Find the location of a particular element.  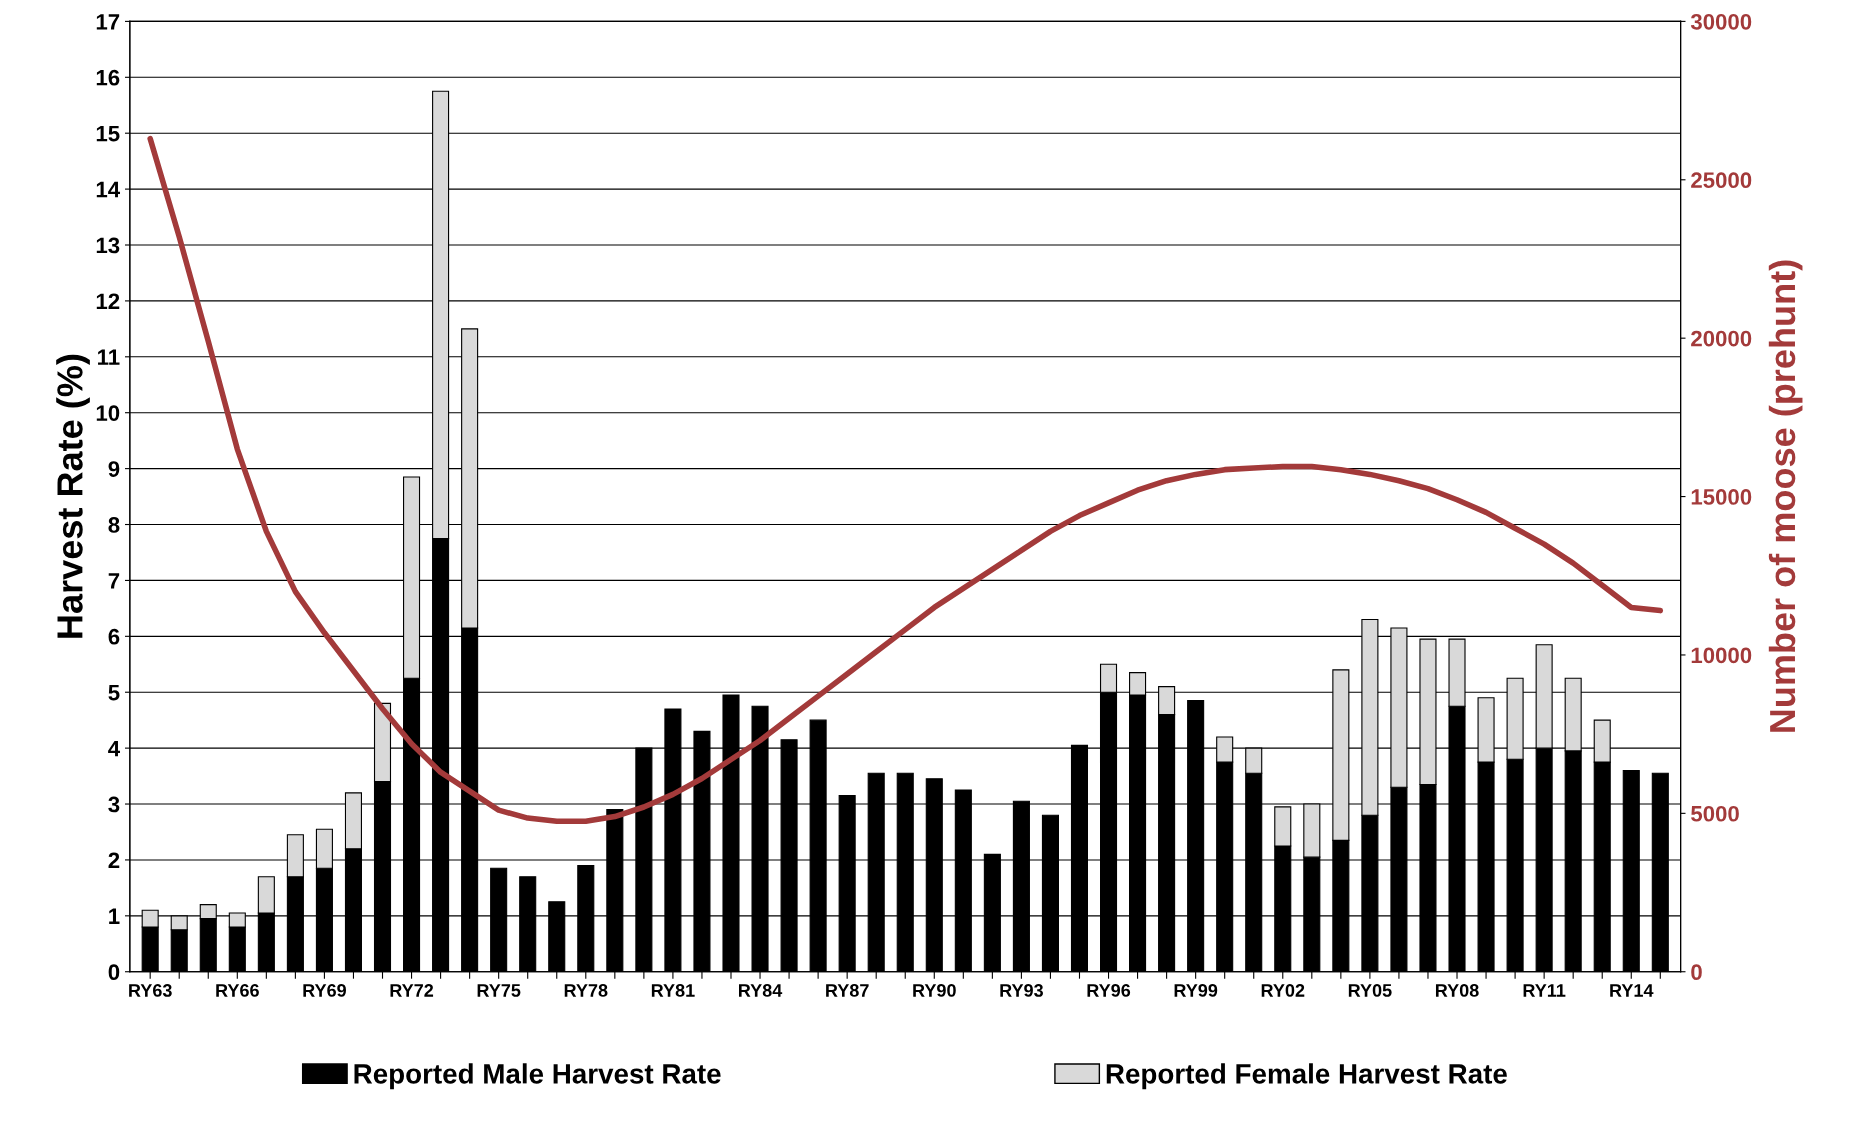

x-tick-label: RY63 is located at coordinates (150, 990).